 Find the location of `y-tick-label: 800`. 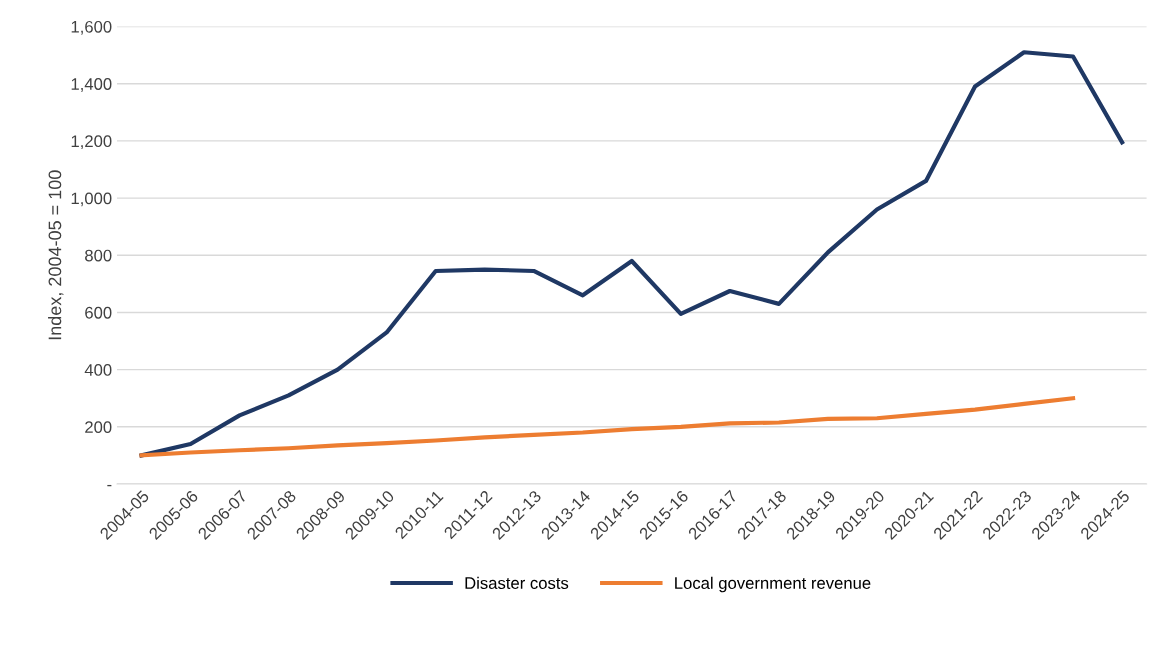

y-tick-label: 800 is located at coordinates (98, 255).